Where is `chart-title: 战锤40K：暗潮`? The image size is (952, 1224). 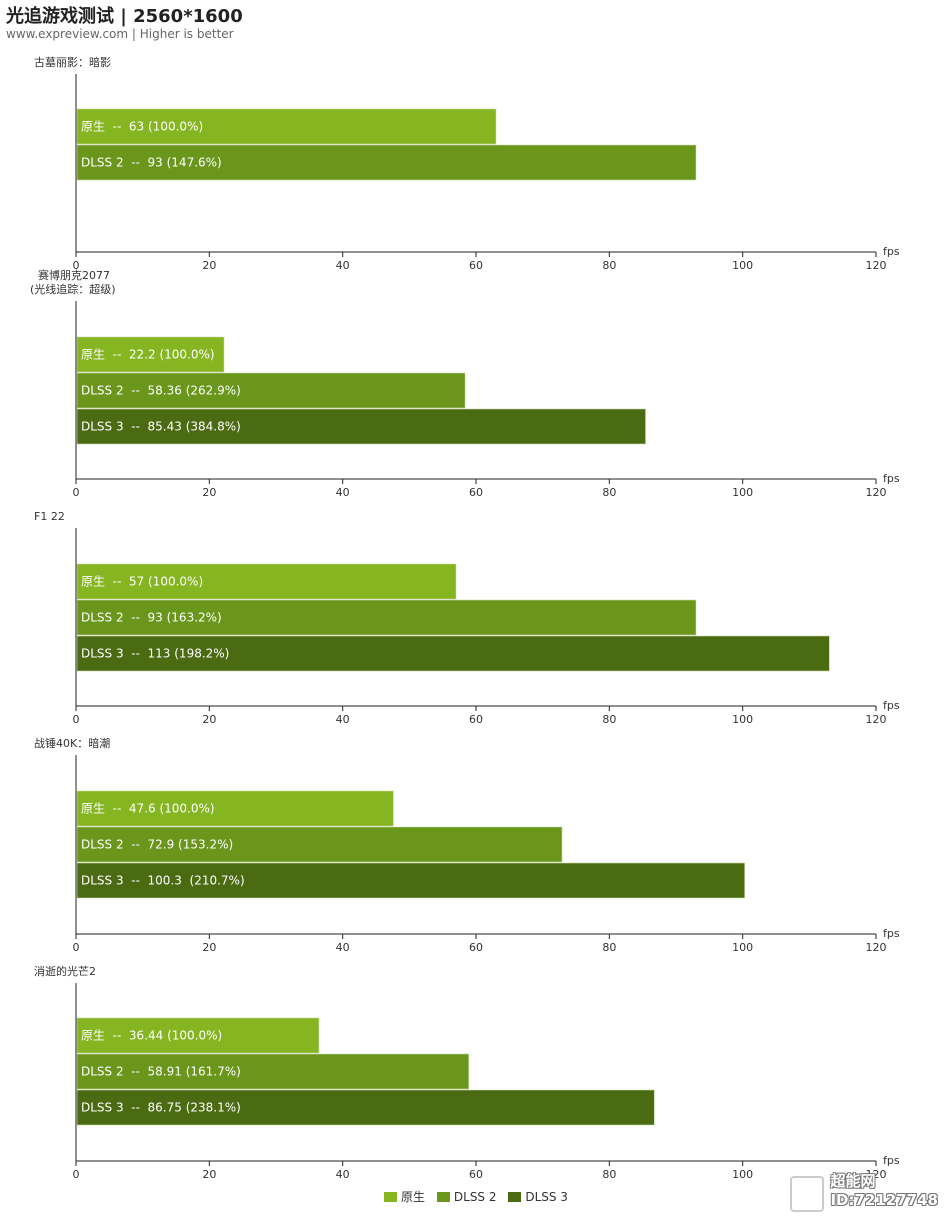
chart-title: 战锤40K：暗潮 is located at coordinates (72, 743).